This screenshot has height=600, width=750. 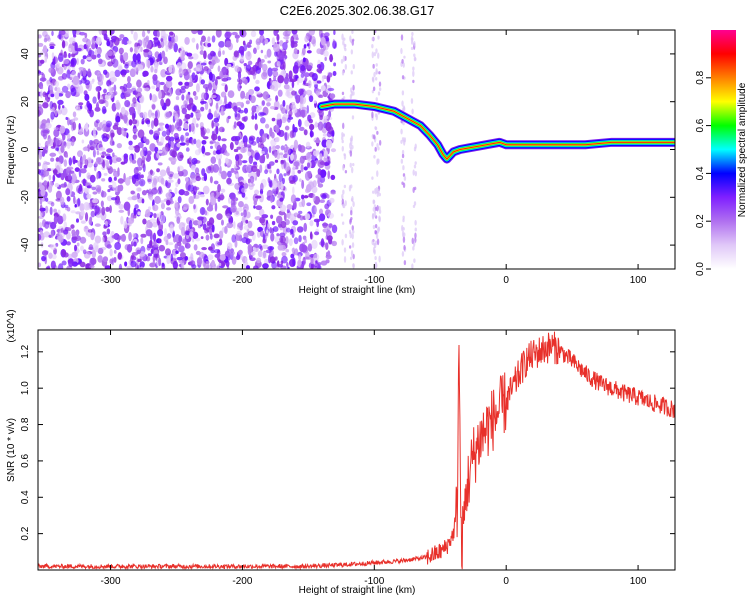 What do you see at coordinates (638, 581) in the screenshot?
I see `x-tick-label: 100` at bounding box center [638, 581].